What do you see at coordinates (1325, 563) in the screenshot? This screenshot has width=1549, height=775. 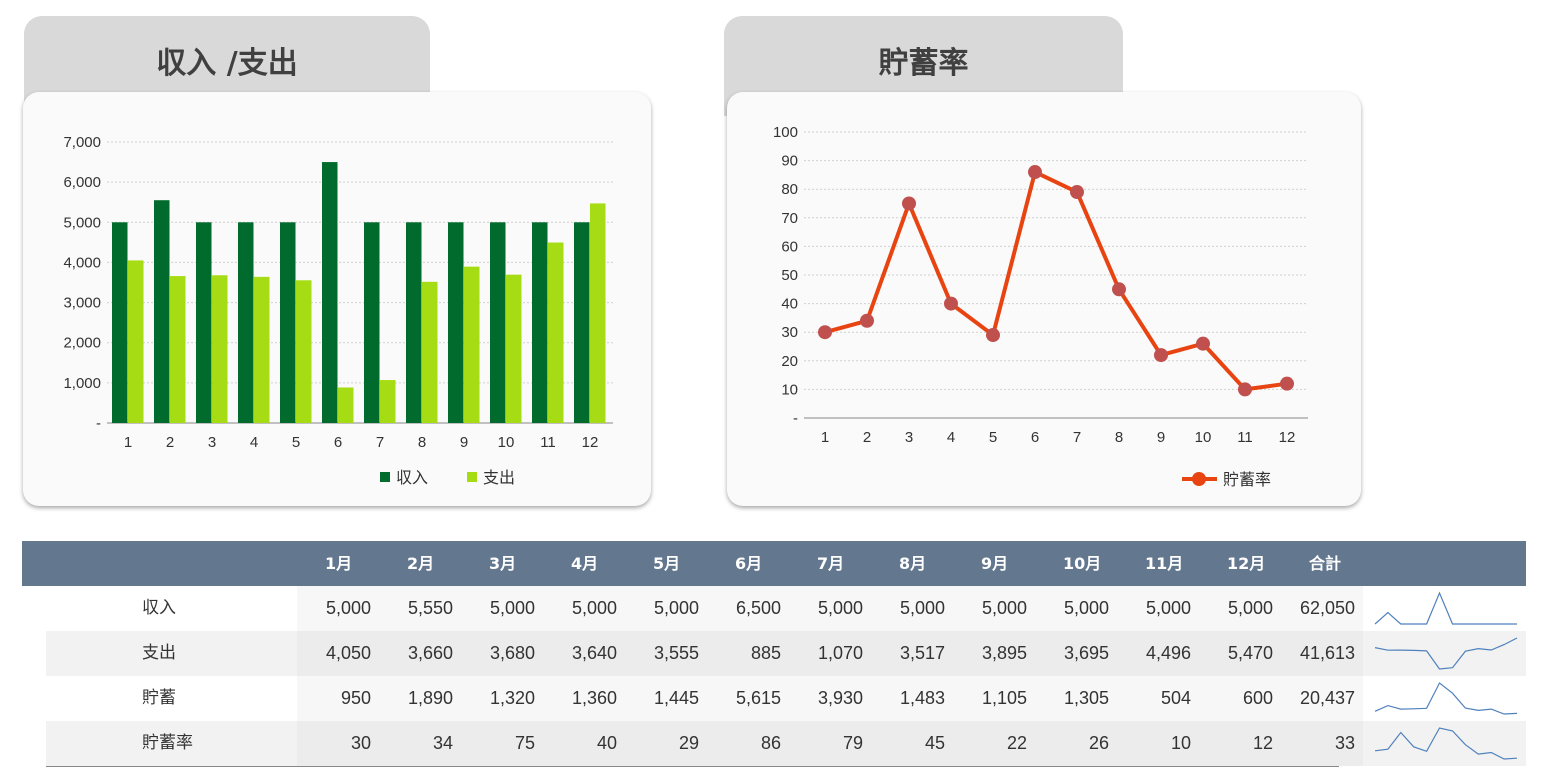 I see `table-header-total: 合計` at bounding box center [1325, 563].